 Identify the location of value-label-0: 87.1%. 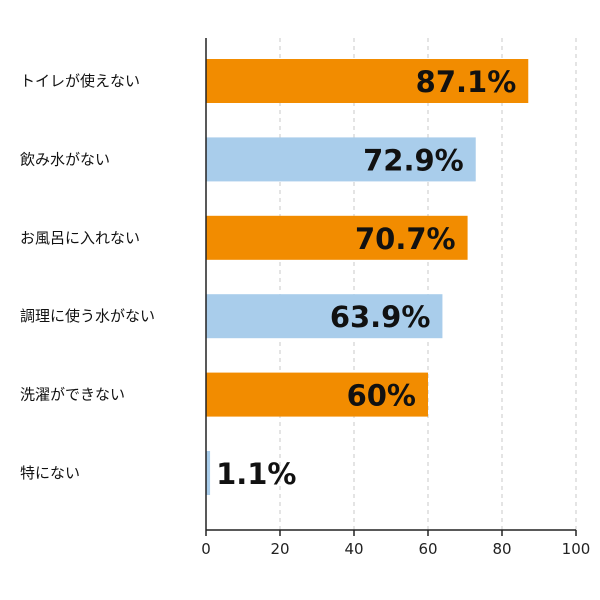
(466, 82).